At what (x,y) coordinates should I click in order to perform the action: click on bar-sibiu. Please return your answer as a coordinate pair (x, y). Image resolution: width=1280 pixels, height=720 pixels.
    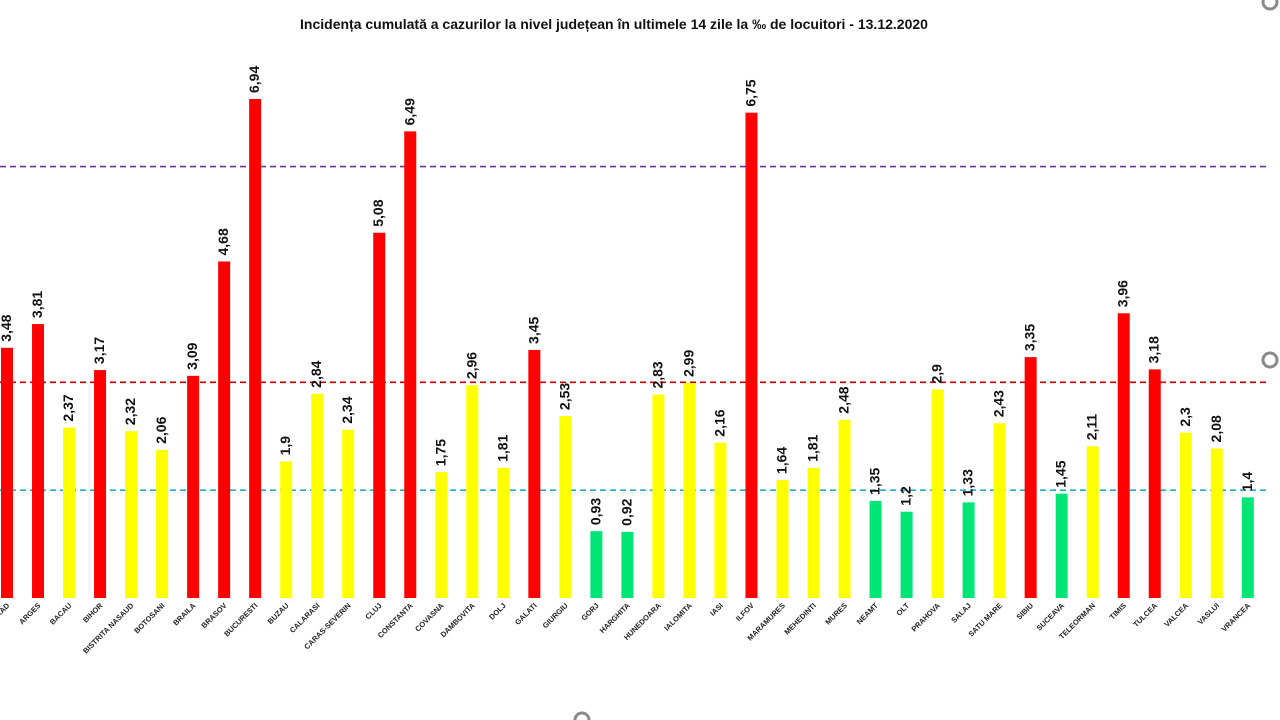
    Looking at the image, I should click on (1030, 477).